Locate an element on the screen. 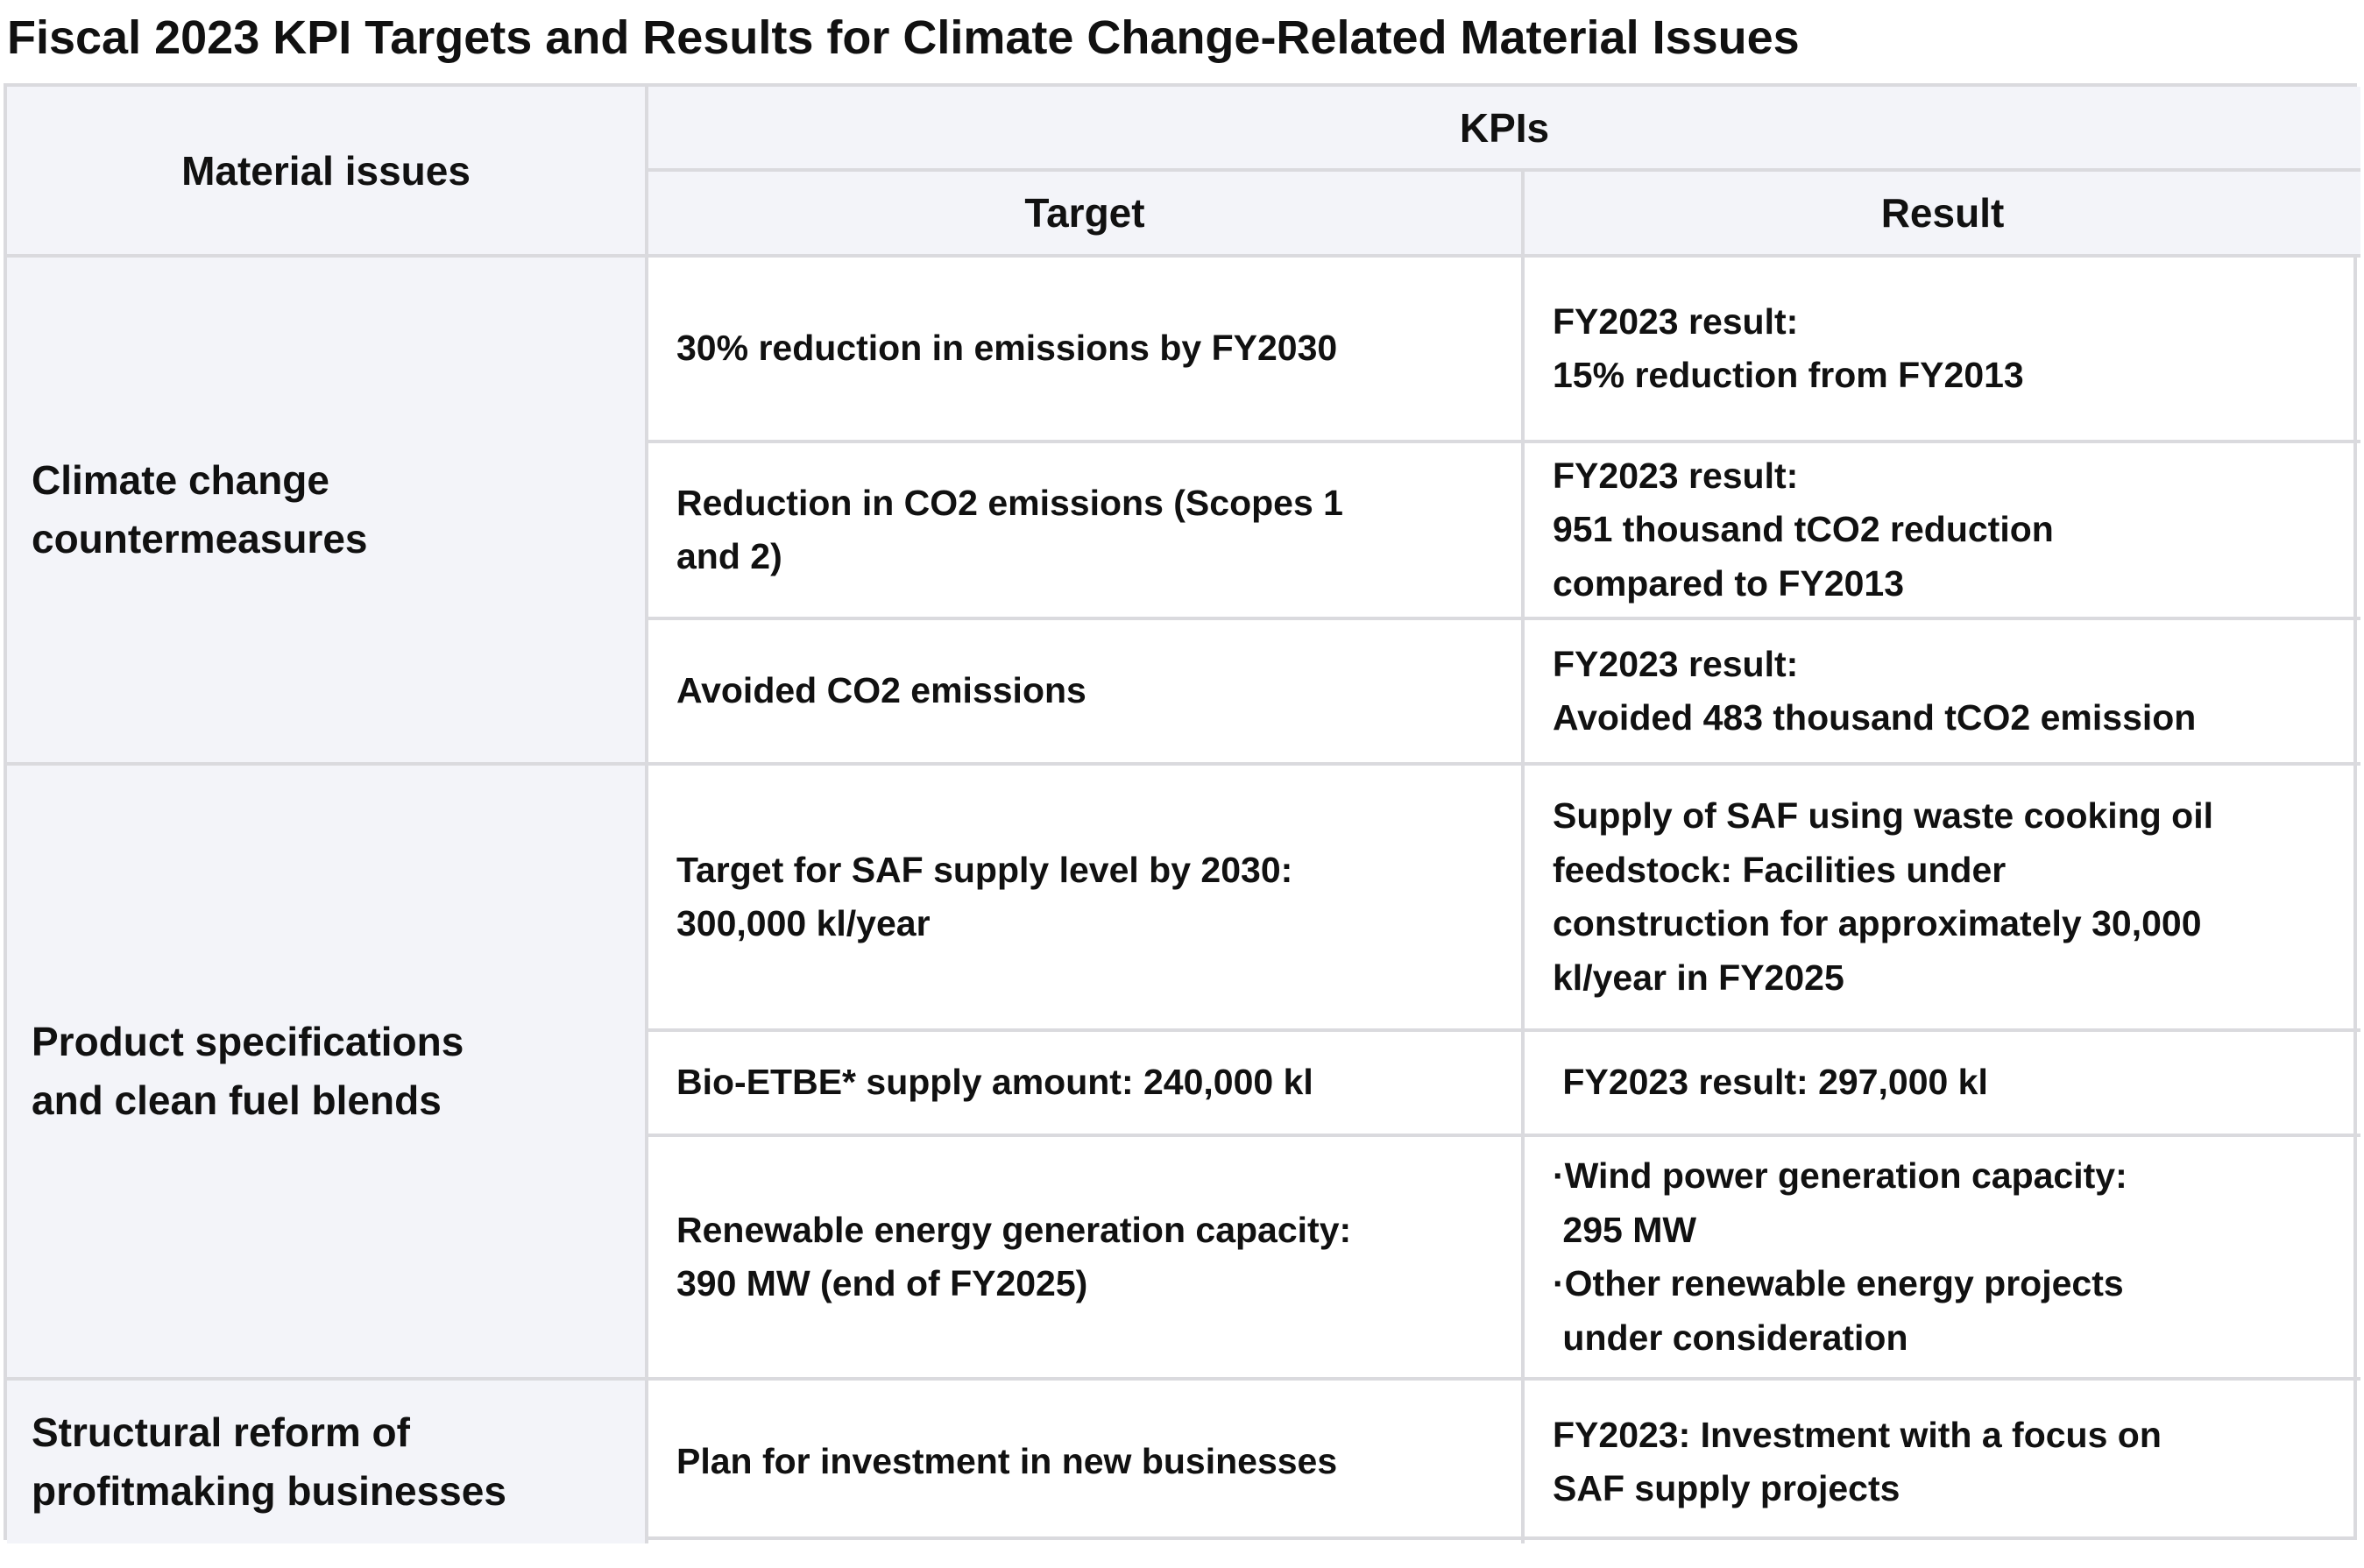 This screenshot has height=1568, width=2364. header-kpis-label: KPIs is located at coordinates (1505, 127).